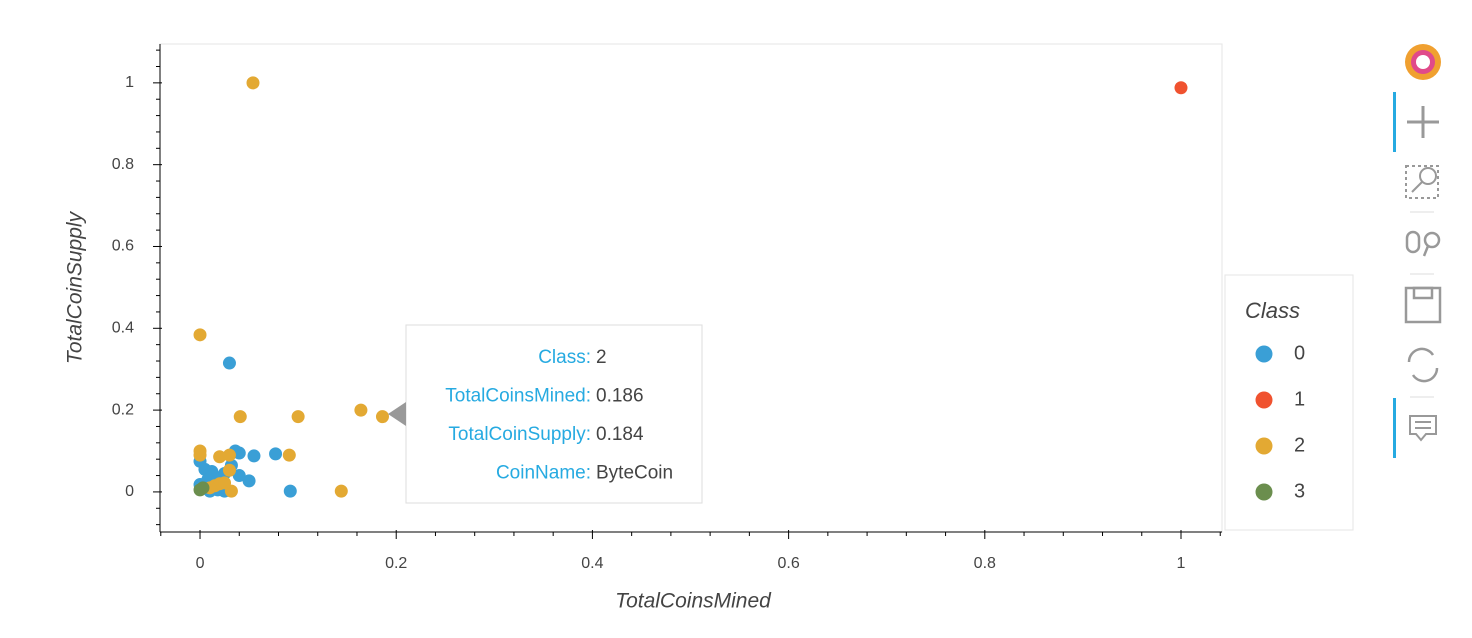  I want to click on tooltip-label: CoinName:, so click(543, 473).